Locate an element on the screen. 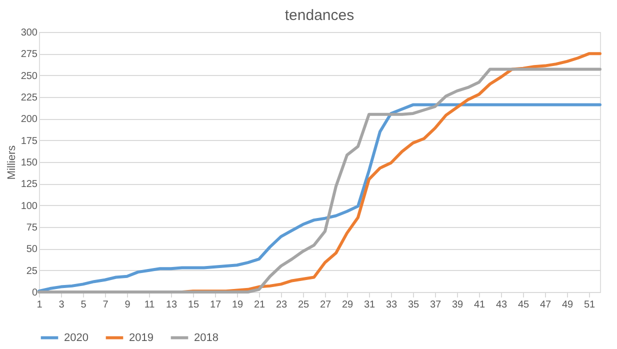 The width and height of the screenshot is (617, 349). x-tick-label: 33 is located at coordinates (392, 305).